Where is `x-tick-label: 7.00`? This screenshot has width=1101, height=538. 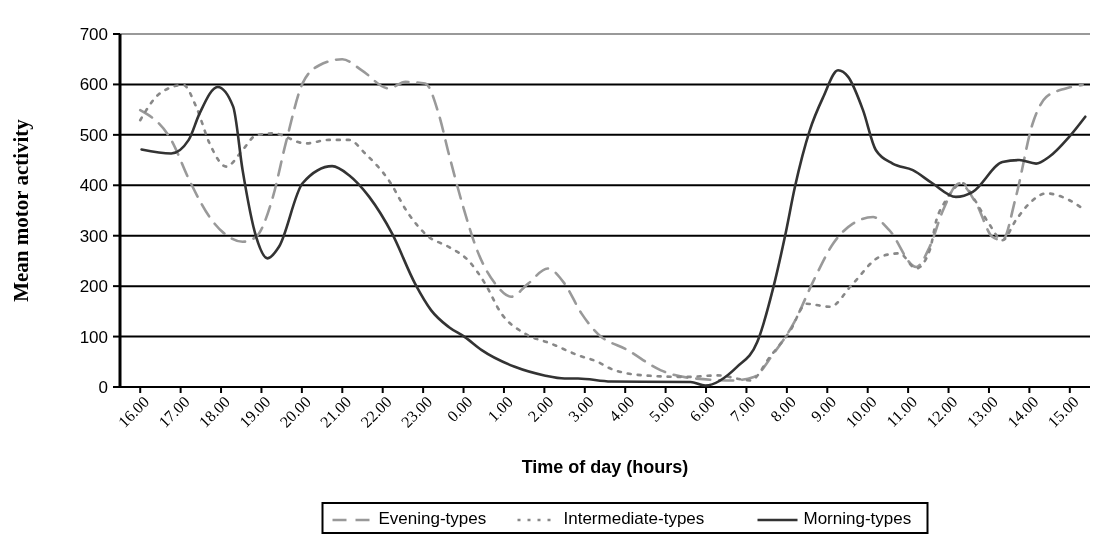 x-tick-label: 7.00 is located at coordinates (742, 409).